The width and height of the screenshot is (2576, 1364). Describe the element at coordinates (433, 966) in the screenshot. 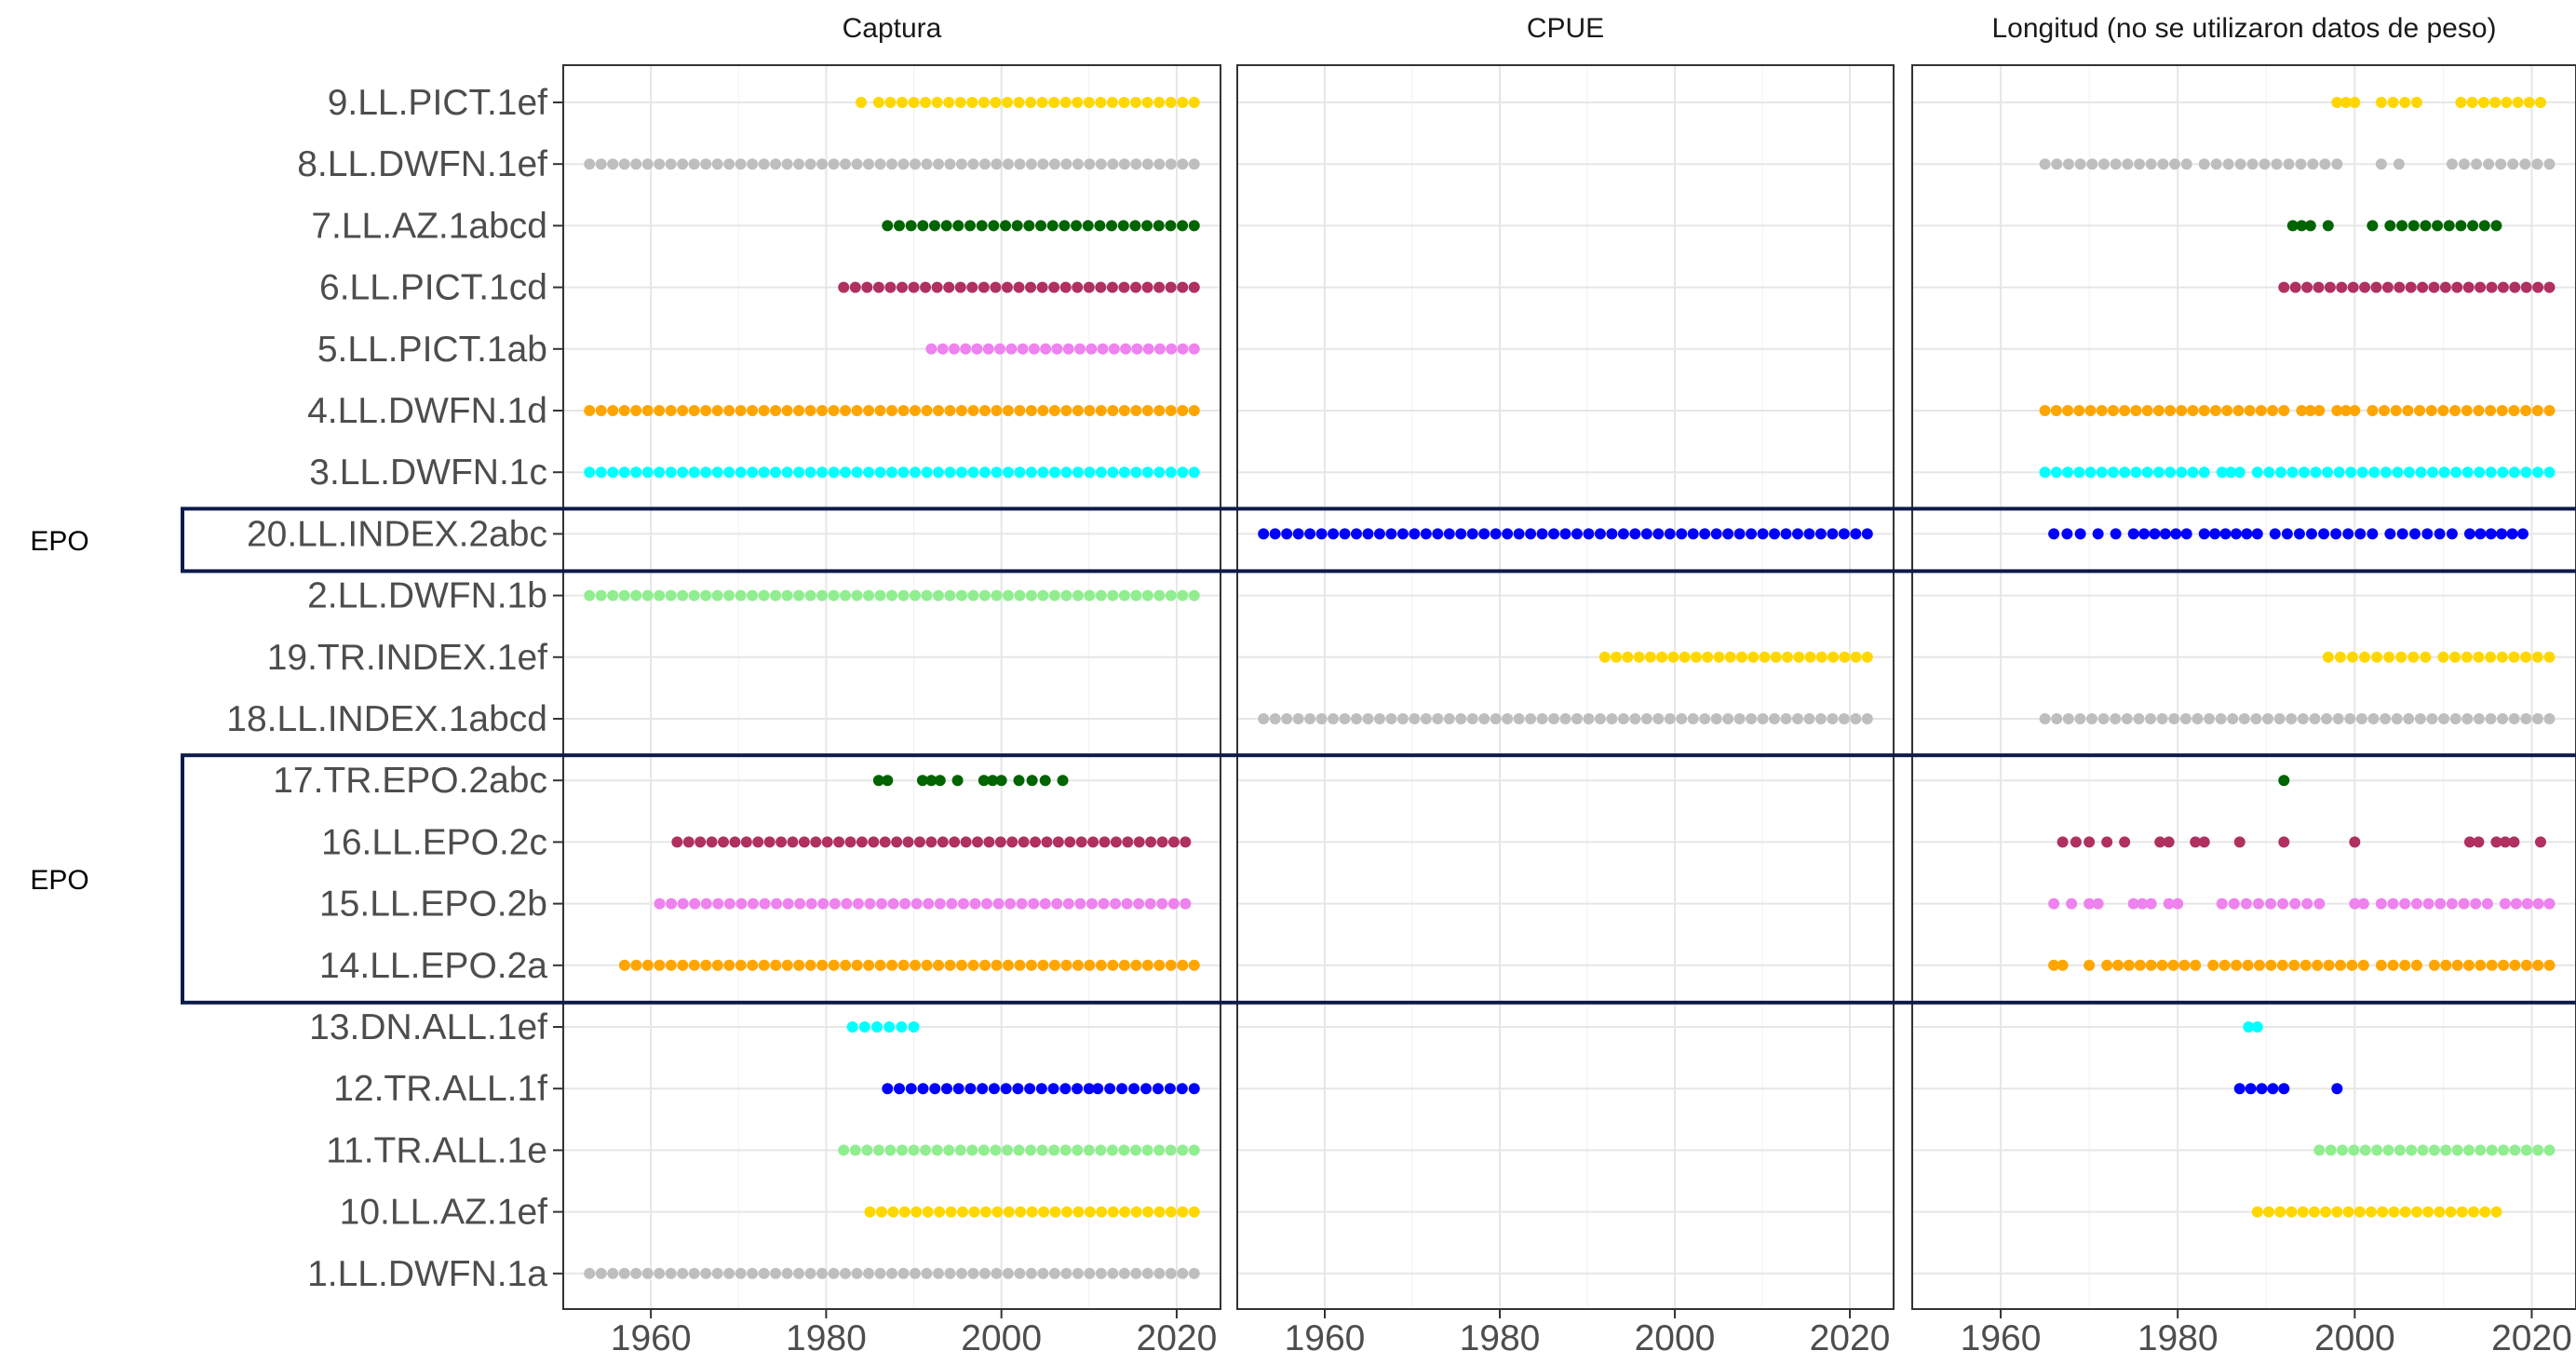

I see `row-label: 14.LL.EPO.2a` at that location.